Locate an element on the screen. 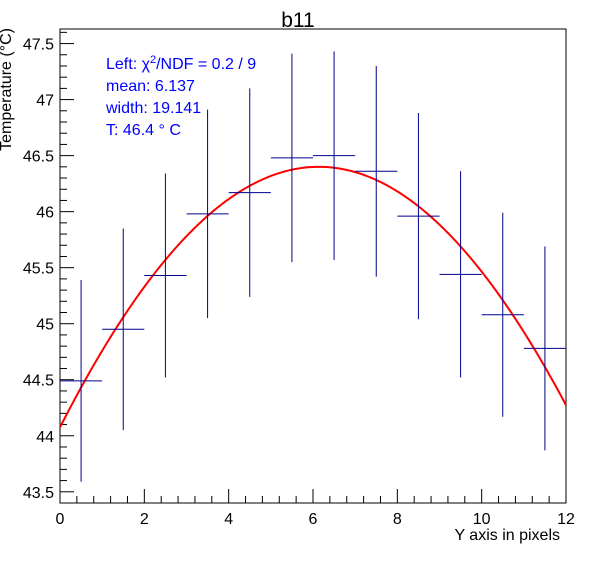  chi-symbol: χ is located at coordinates (146, 64).